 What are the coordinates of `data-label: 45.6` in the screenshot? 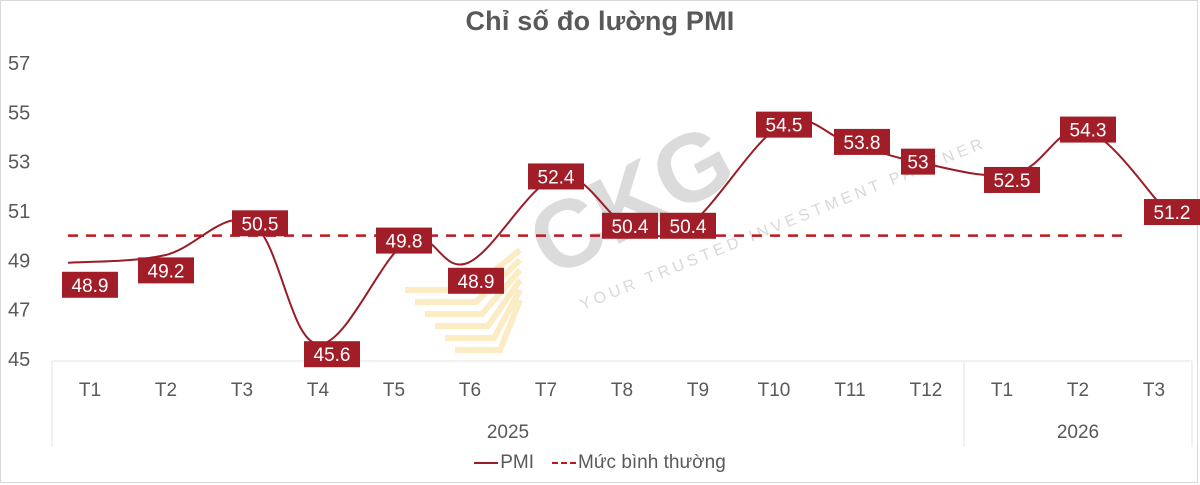 It's located at (332, 354).